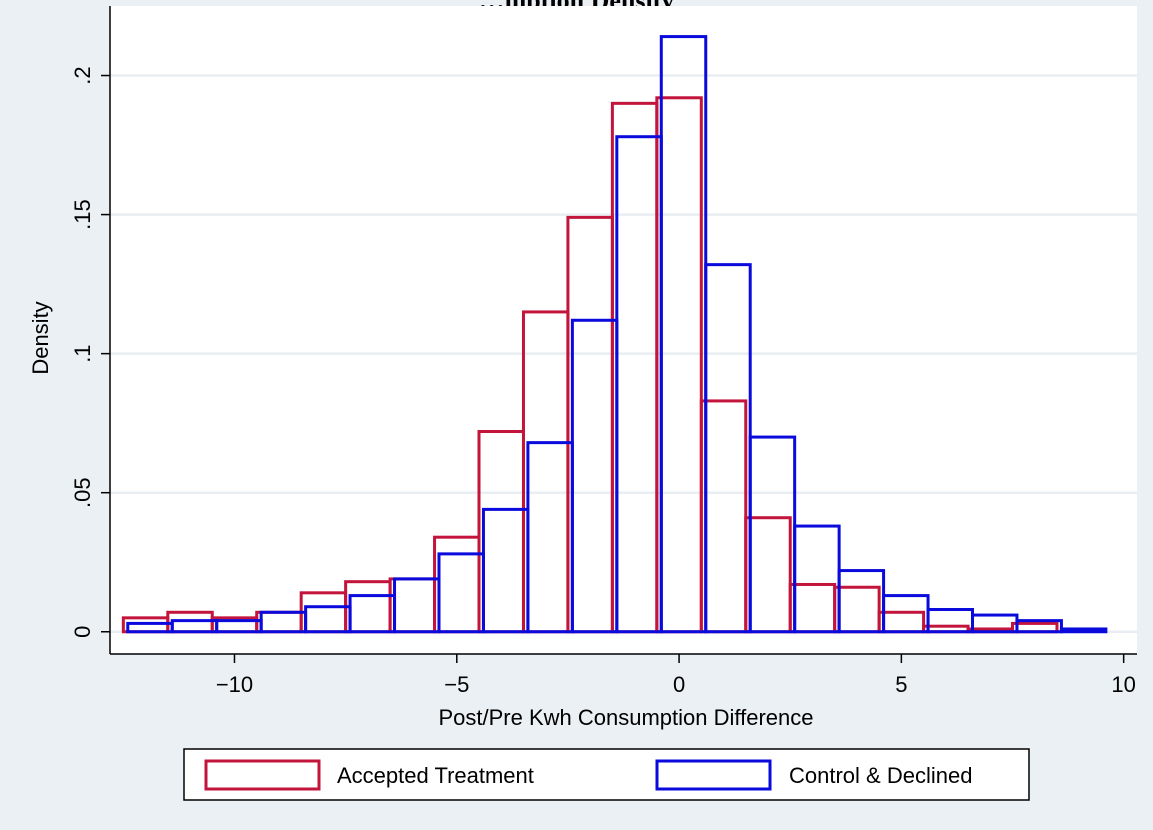 This screenshot has width=1153, height=830. I want to click on x-tick-label: 10, so click(1123, 684).